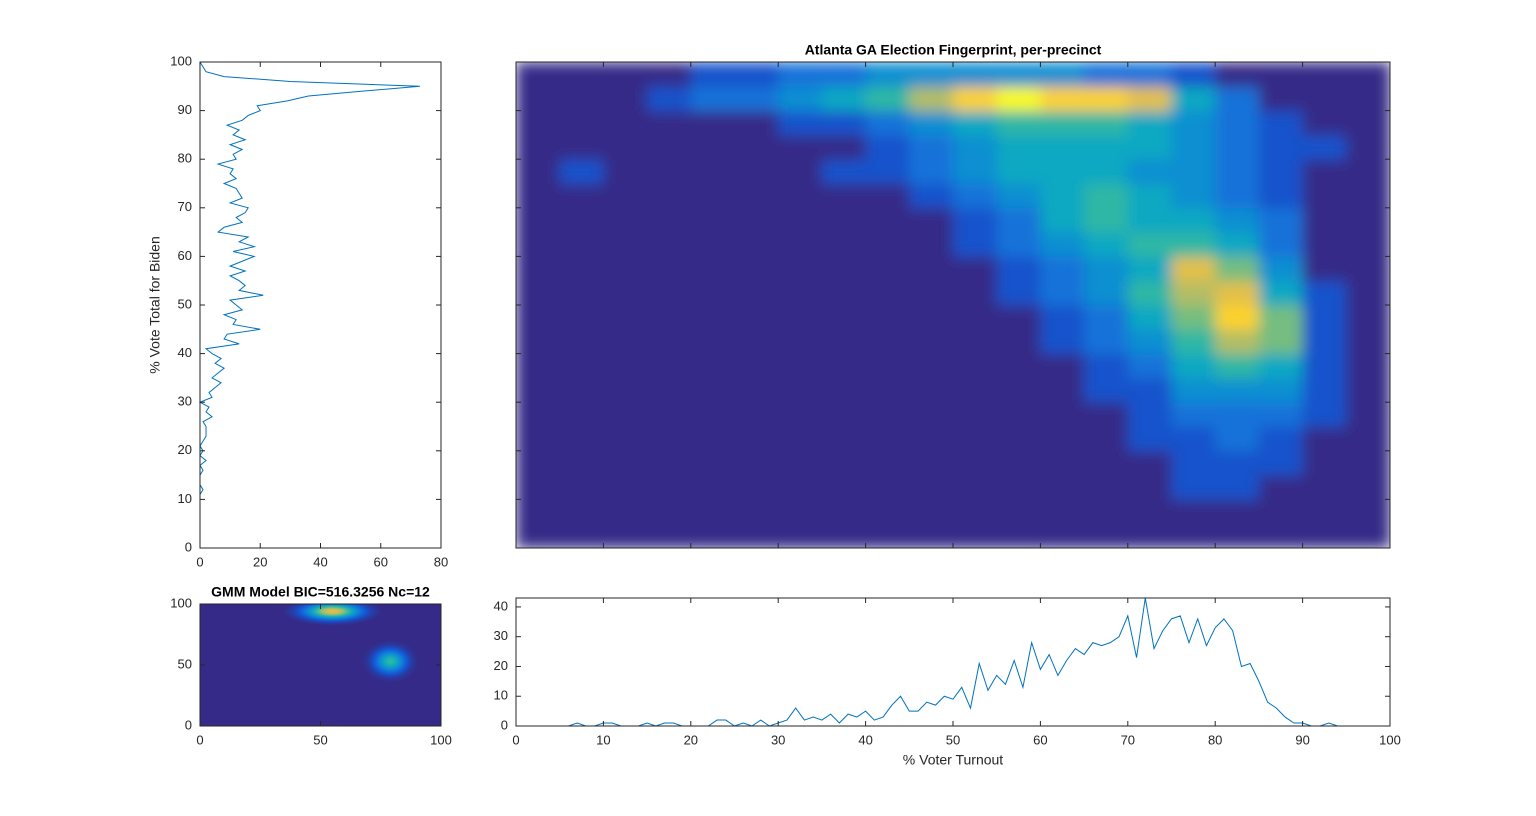  I want to click on axes-box, so click(953, 662).